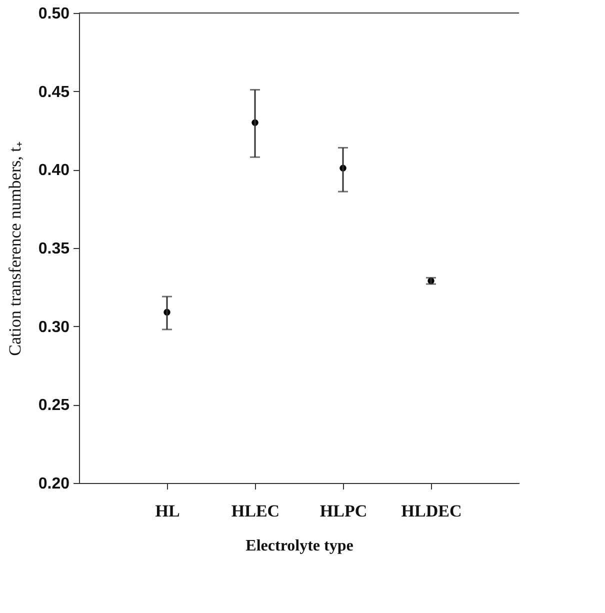  What do you see at coordinates (300, 546) in the screenshot?
I see `x-axis-title: Electrolyte type` at bounding box center [300, 546].